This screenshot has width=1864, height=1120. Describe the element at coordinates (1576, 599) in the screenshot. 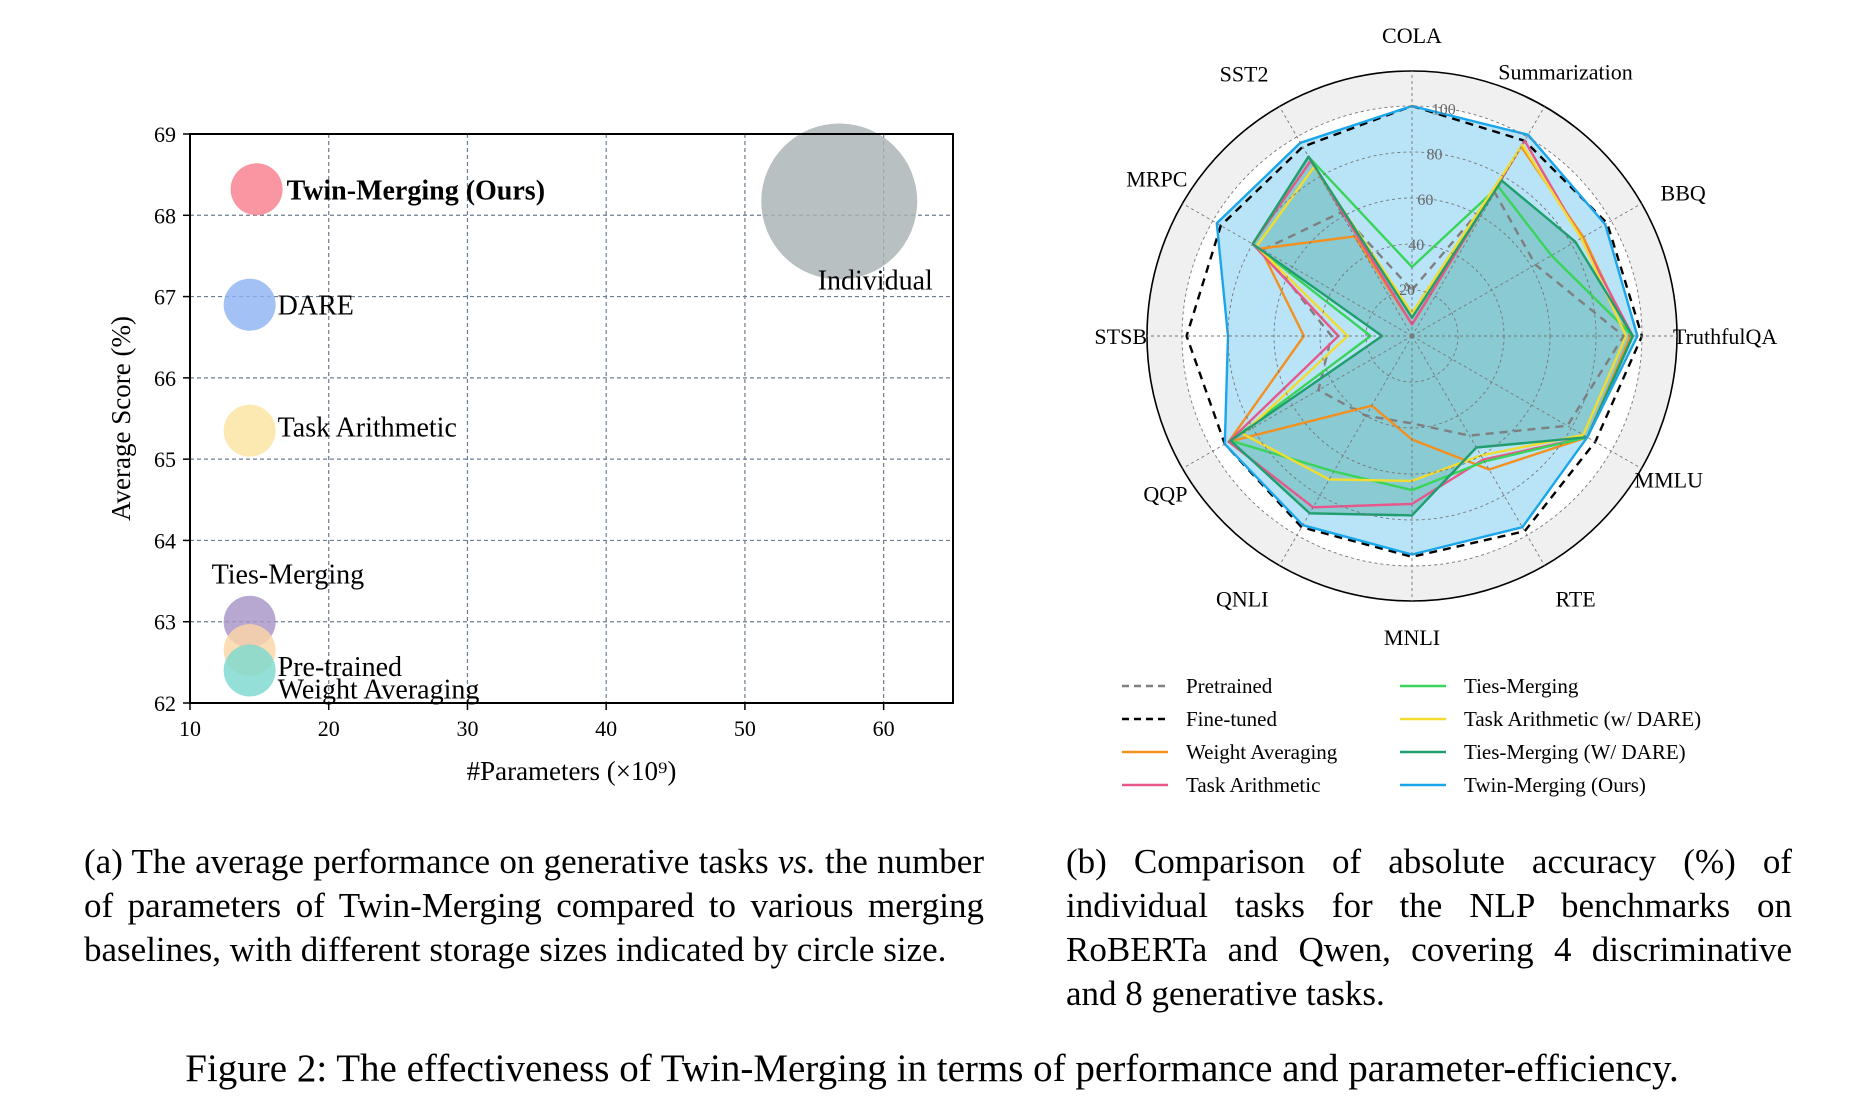

I see `radar-axis-label: RTE` at that location.